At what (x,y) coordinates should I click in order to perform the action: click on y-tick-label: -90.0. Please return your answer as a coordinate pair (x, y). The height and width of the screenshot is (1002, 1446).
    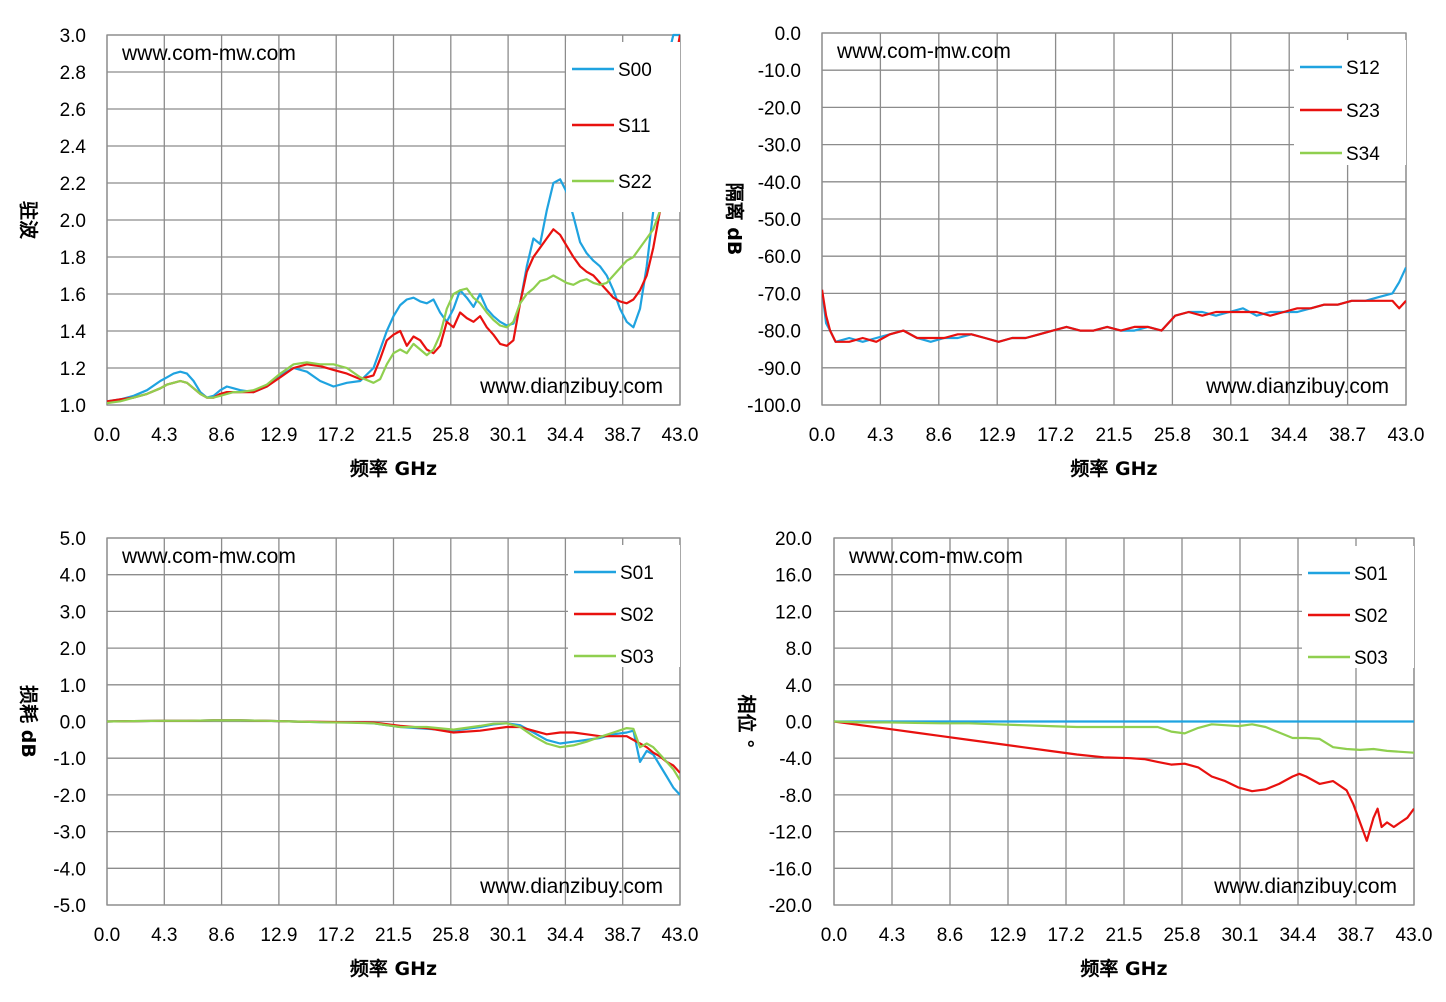
    Looking at the image, I should click on (779, 369).